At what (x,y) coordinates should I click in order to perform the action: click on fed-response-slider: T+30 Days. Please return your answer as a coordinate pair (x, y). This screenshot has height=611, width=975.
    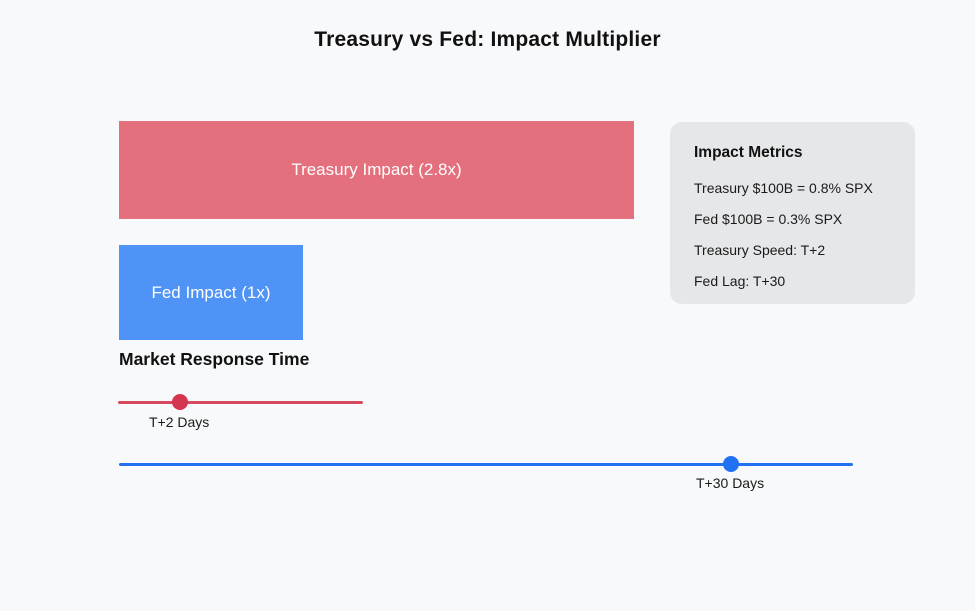
    Looking at the image, I should click on (486, 473).